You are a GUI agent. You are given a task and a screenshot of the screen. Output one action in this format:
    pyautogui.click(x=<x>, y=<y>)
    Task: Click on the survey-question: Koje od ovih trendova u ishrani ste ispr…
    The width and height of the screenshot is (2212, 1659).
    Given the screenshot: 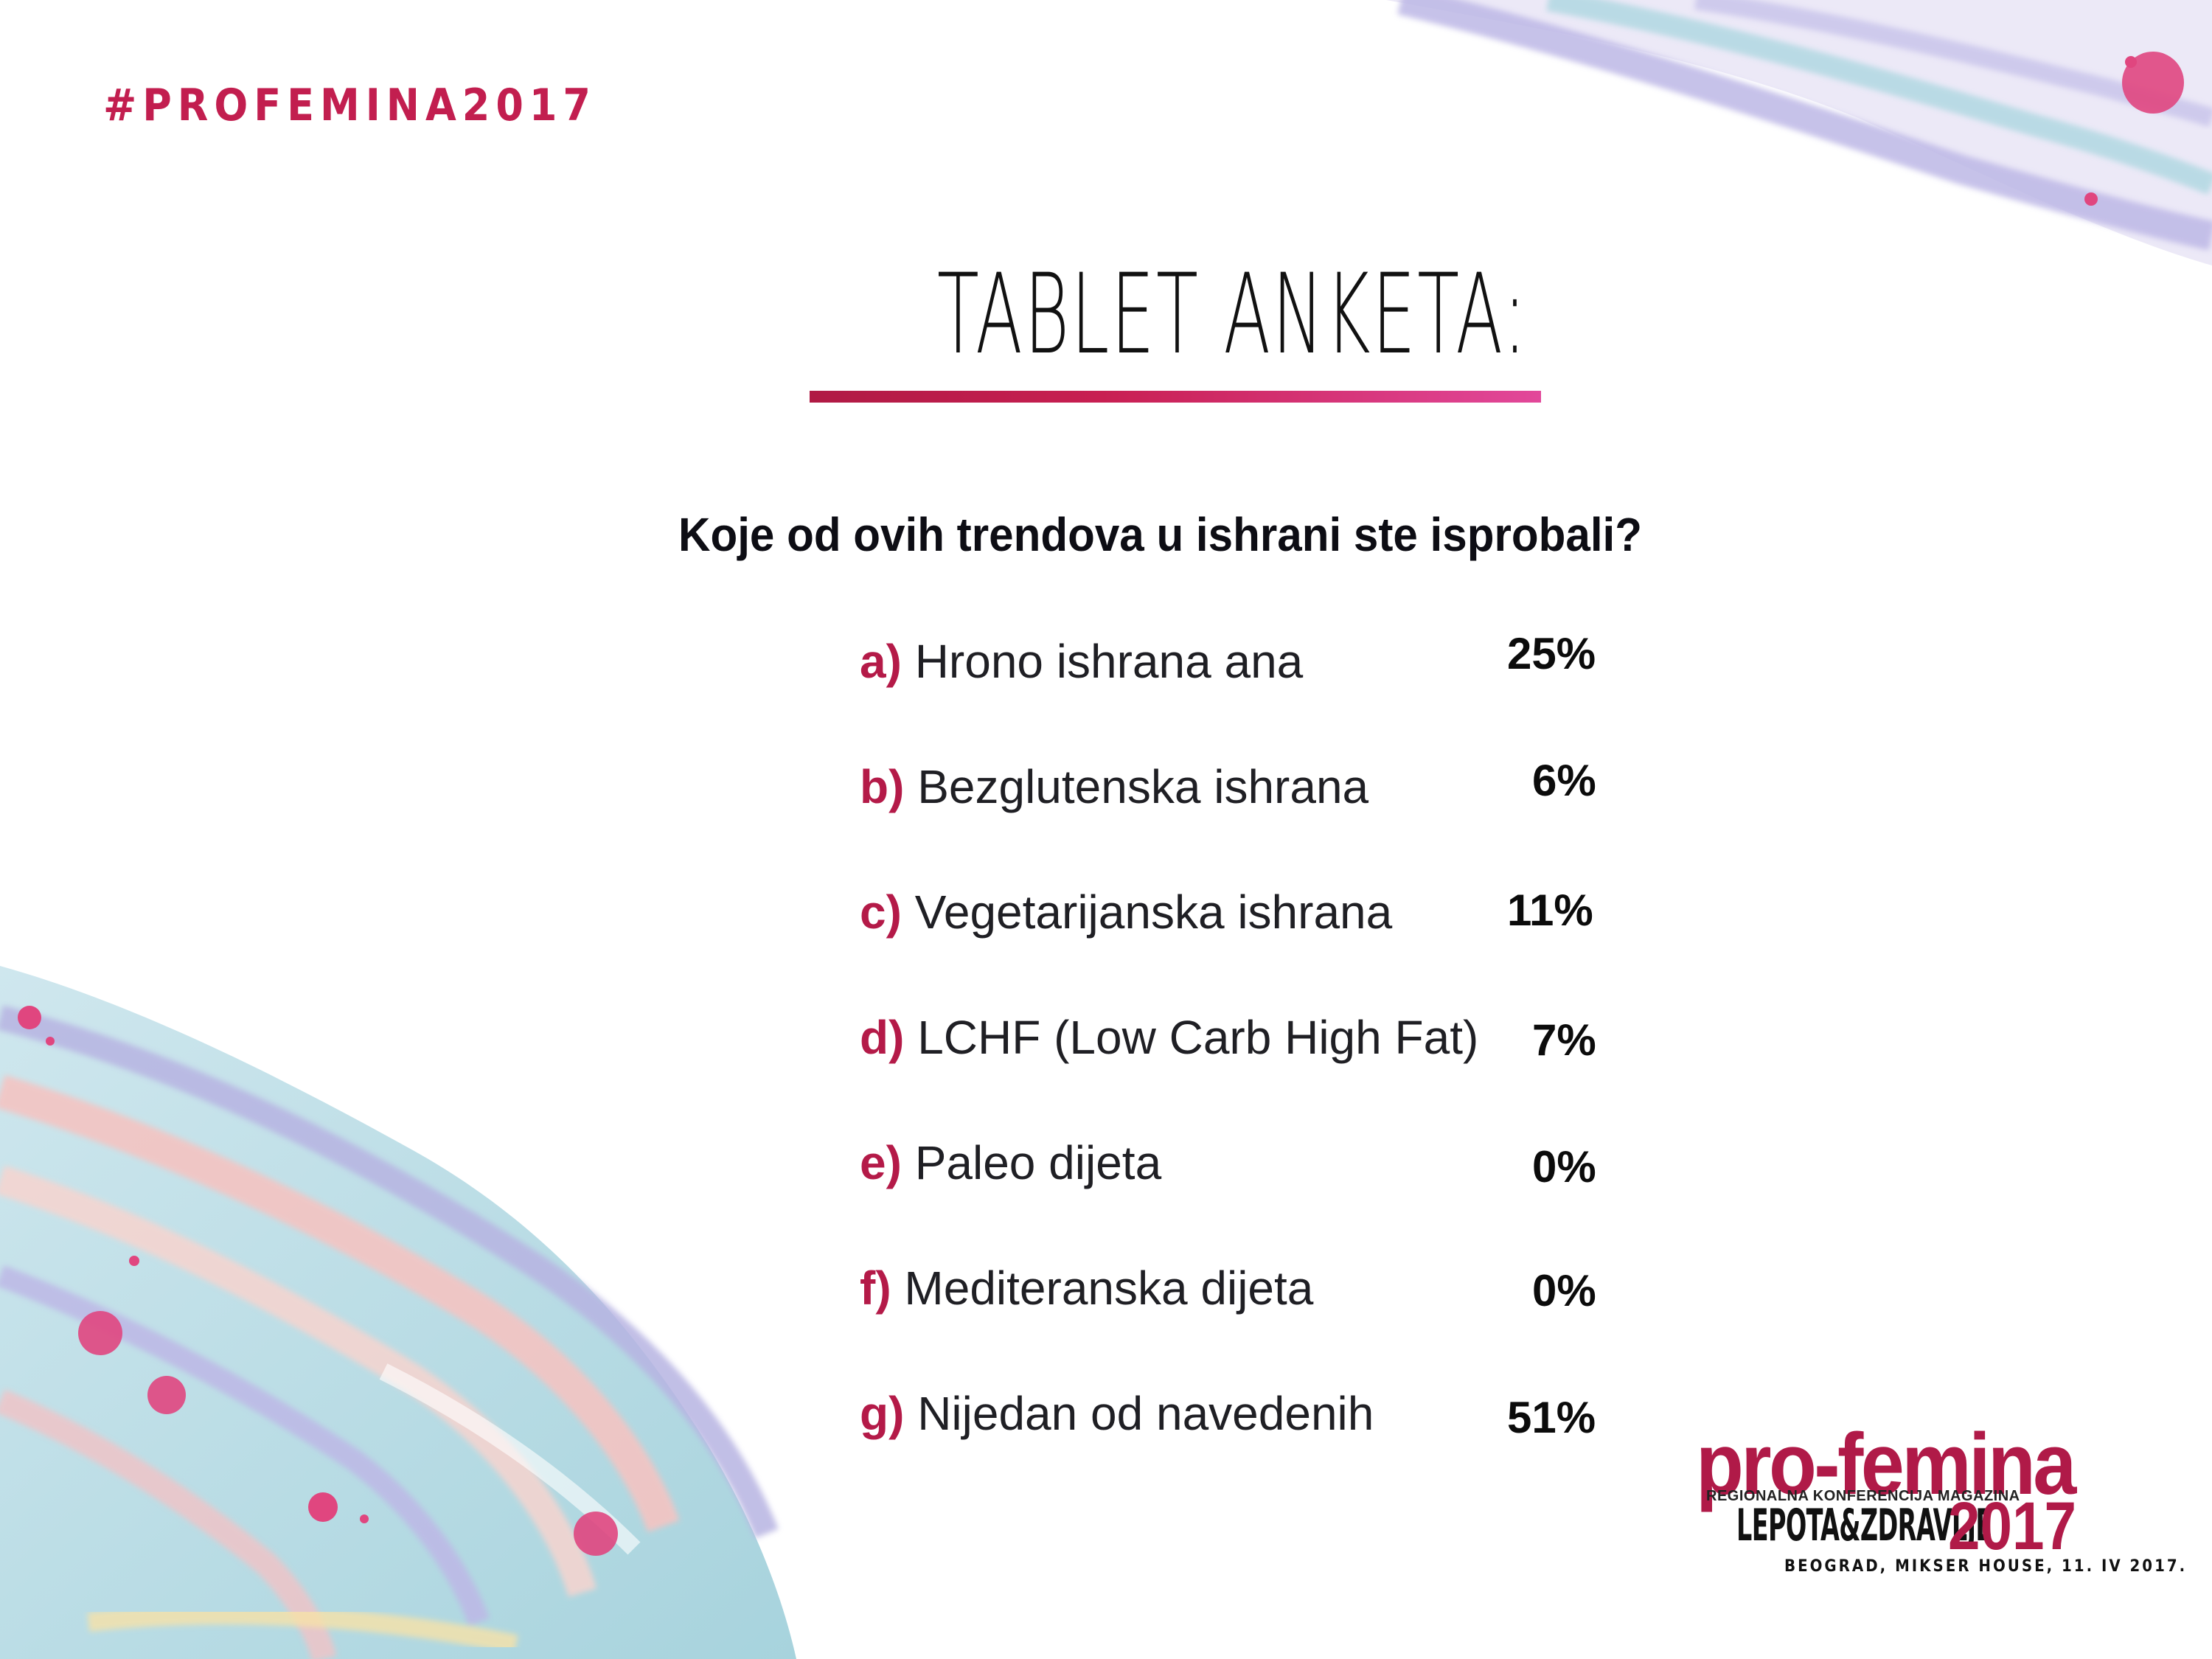 What is the action you would take?
    pyautogui.click(x=1160, y=534)
    